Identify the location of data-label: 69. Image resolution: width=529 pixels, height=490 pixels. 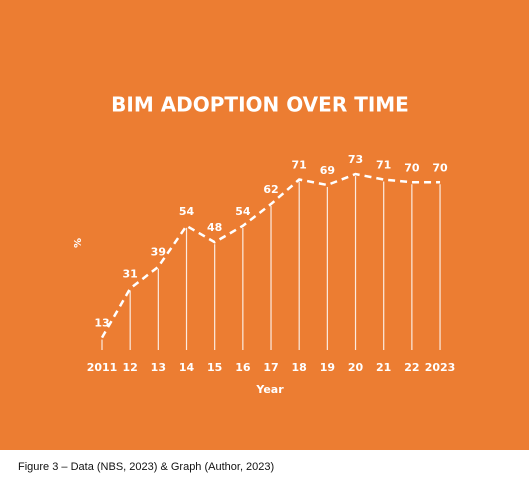
(327, 170).